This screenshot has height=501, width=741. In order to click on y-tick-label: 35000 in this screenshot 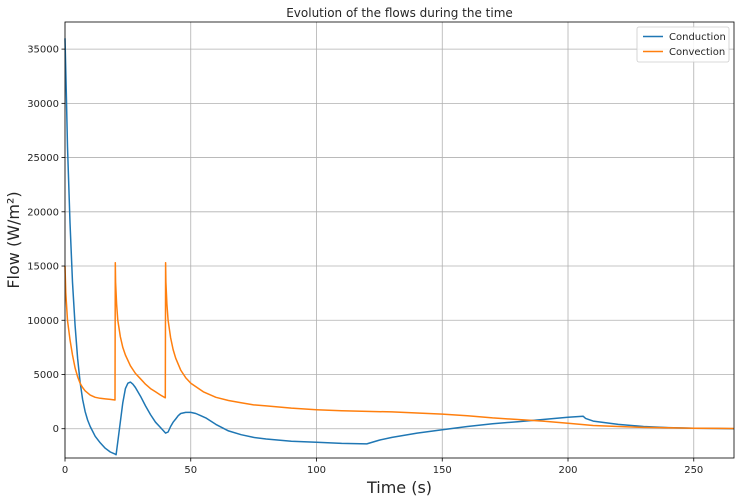, I will do `click(43, 50)`.